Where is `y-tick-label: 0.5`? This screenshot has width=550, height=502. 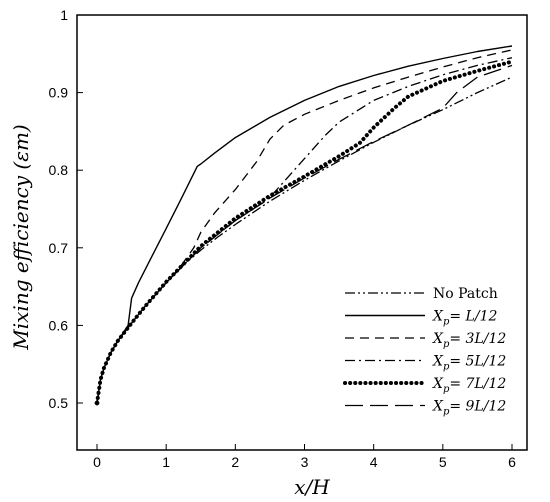 y-tick-label: 0.5 is located at coordinates (59, 403).